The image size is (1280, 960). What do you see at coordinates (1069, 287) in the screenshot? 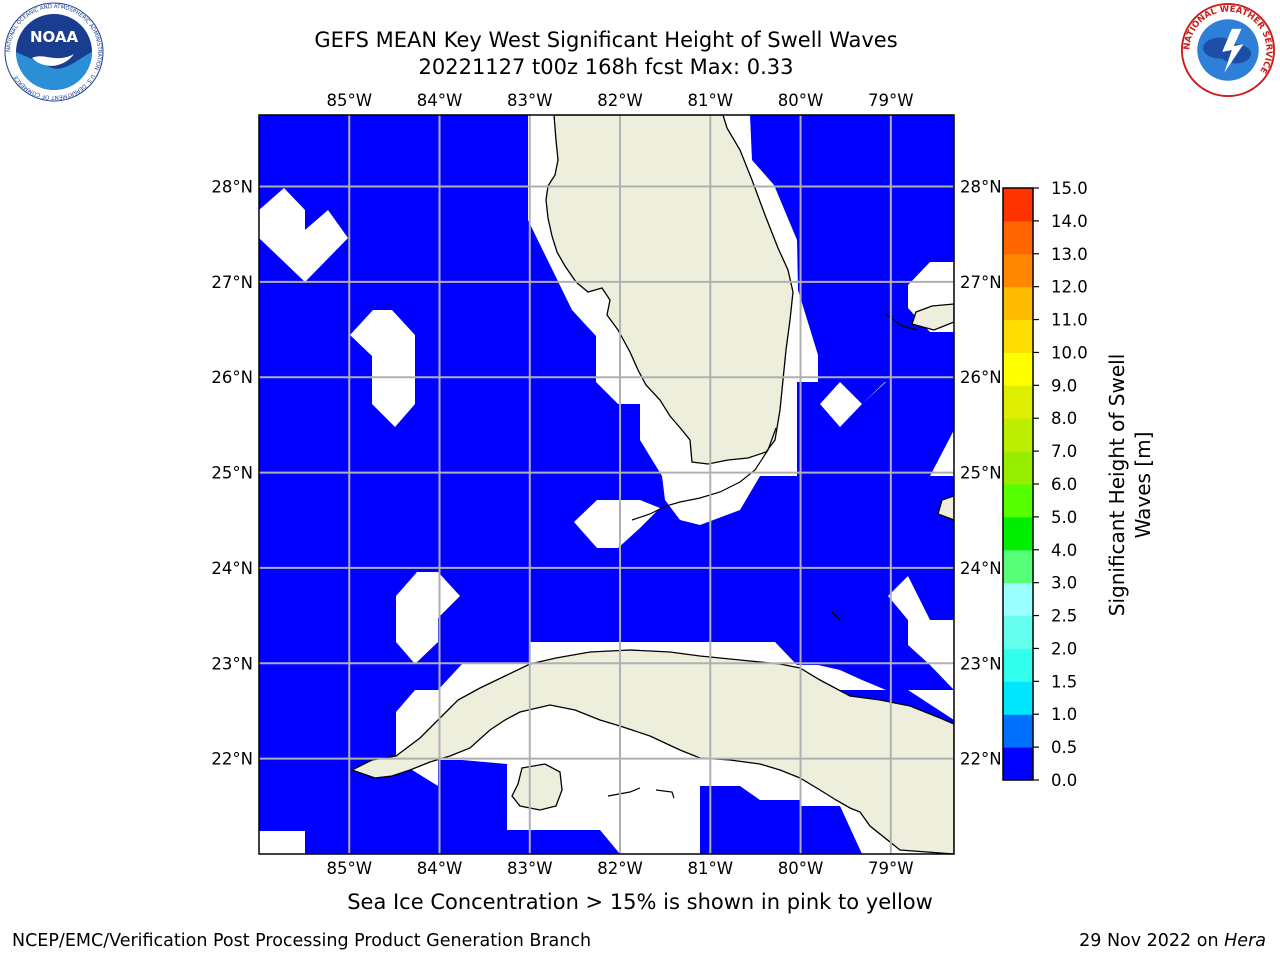
I see `colorbar-tick-label: 12.0` at bounding box center [1069, 287].